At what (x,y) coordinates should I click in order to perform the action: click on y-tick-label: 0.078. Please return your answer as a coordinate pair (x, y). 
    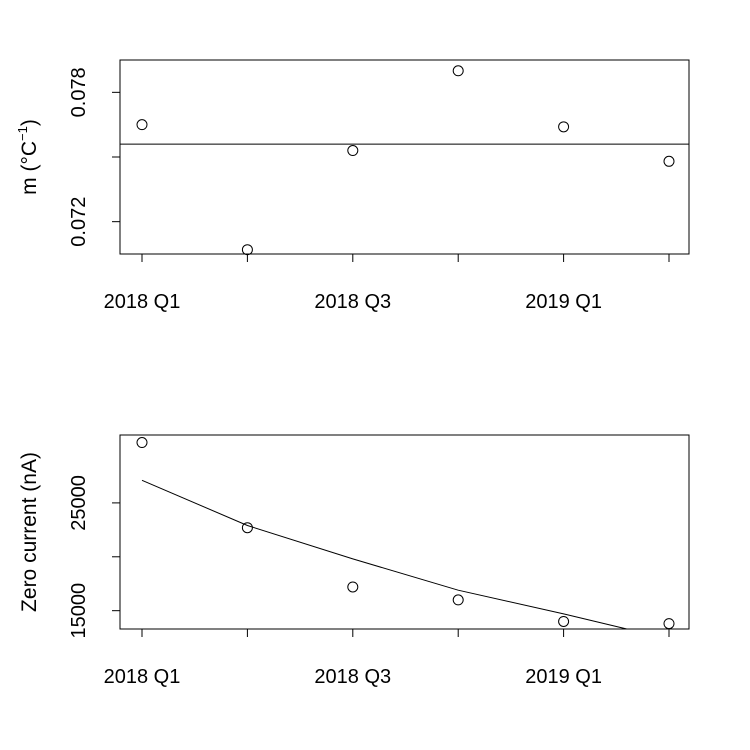
    Looking at the image, I should click on (79, 92).